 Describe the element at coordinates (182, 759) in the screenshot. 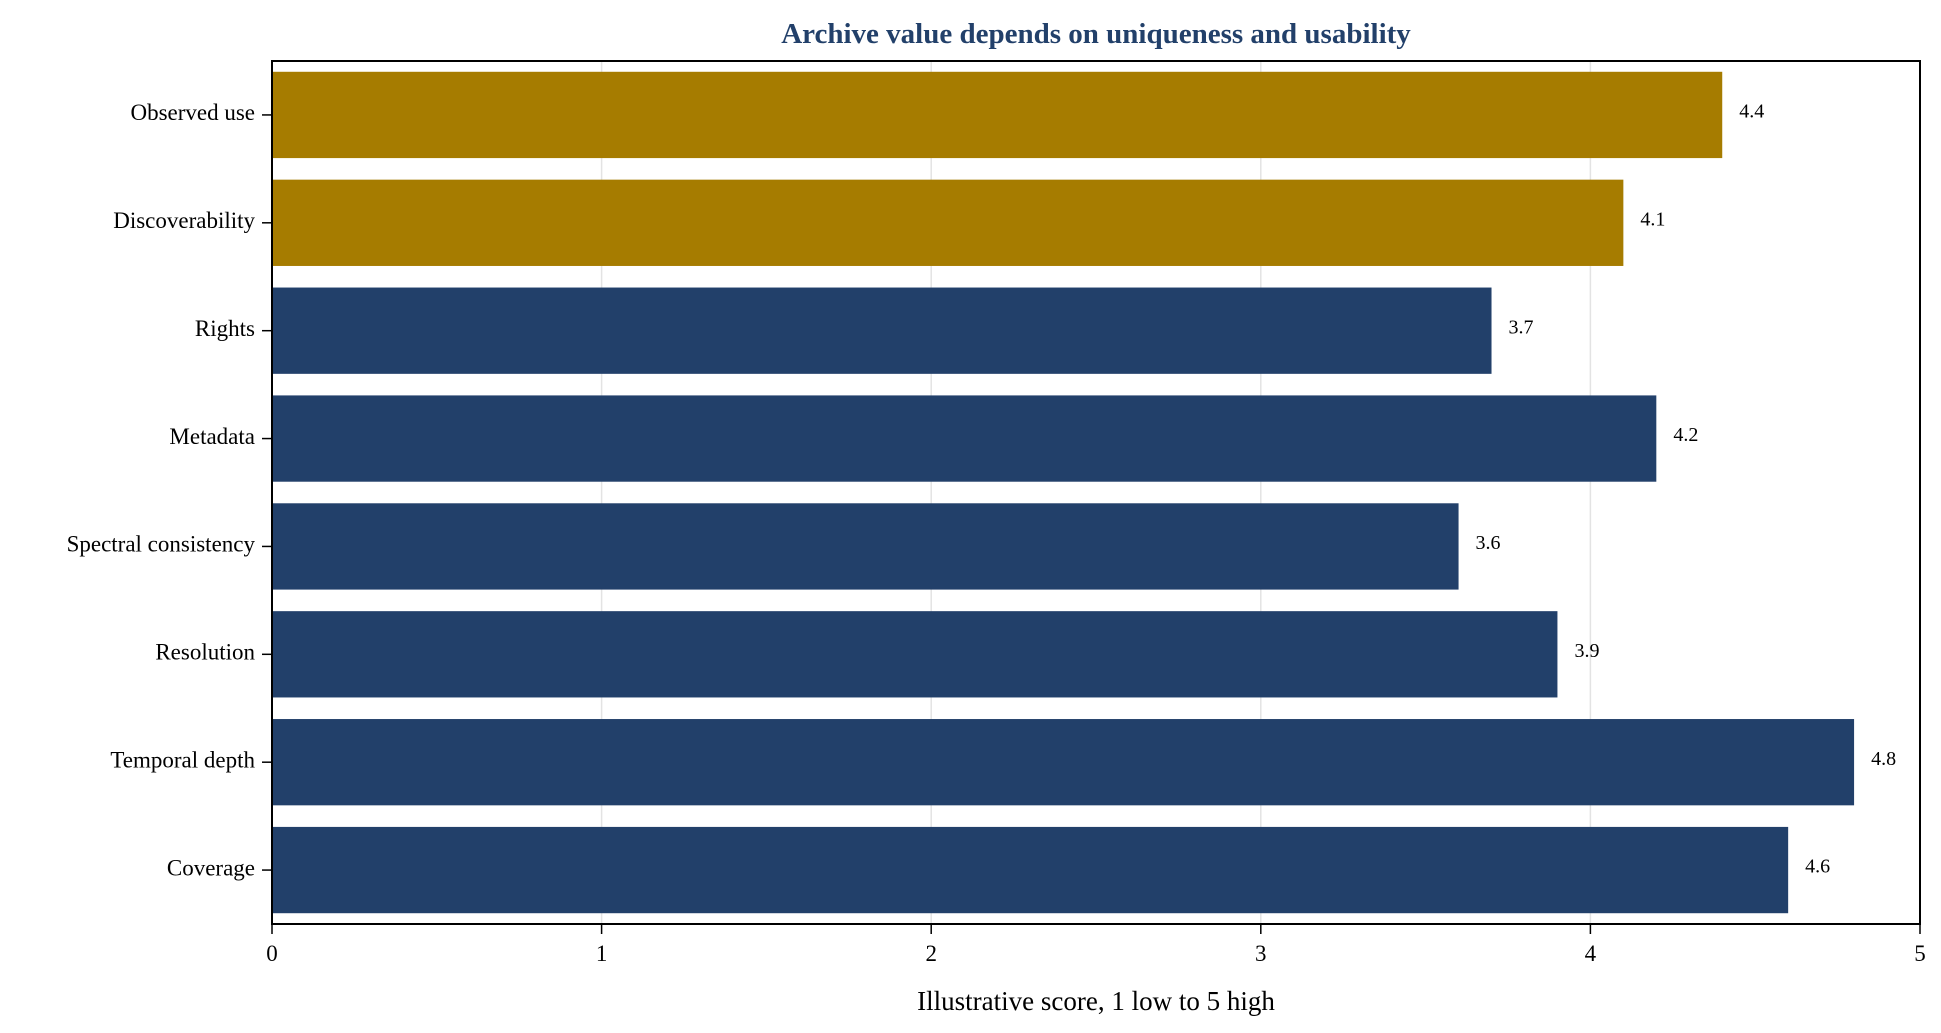

I see `y-tick-label: Temporal depth` at that location.